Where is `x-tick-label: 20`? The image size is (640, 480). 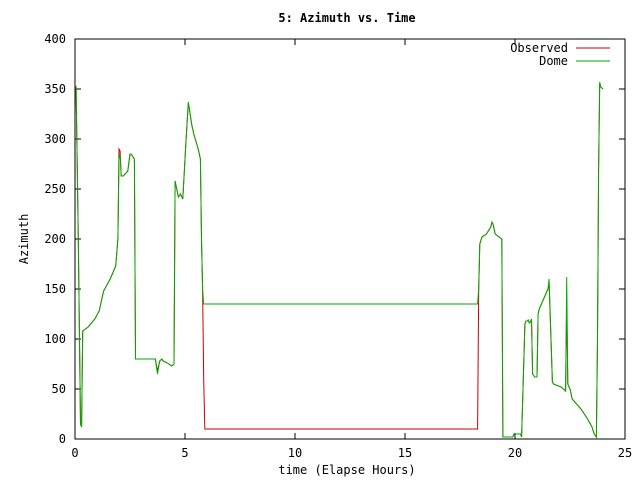 x-tick-label: 20 is located at coordinates (515, 453).